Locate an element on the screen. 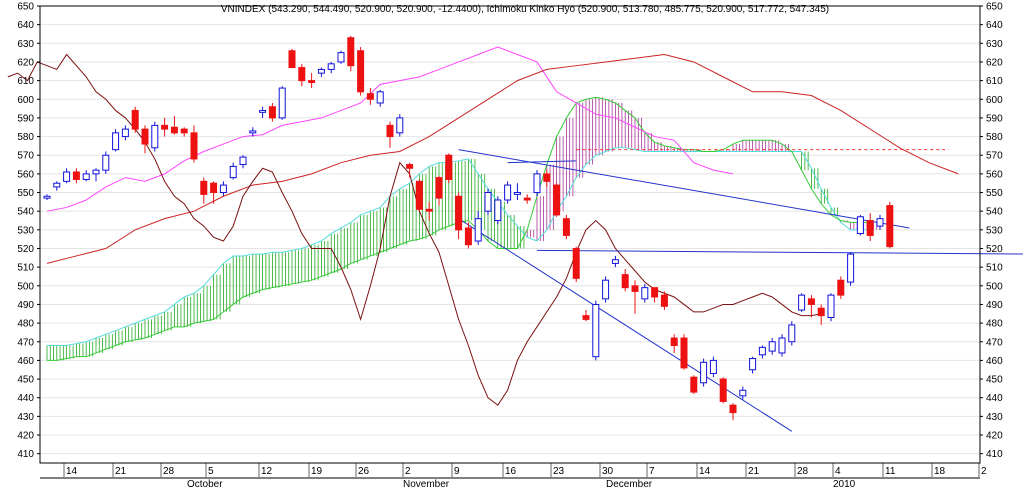 This screenshot has height=490, width=1023. x-tick-label: 7 is located at coordinates (652, 471).